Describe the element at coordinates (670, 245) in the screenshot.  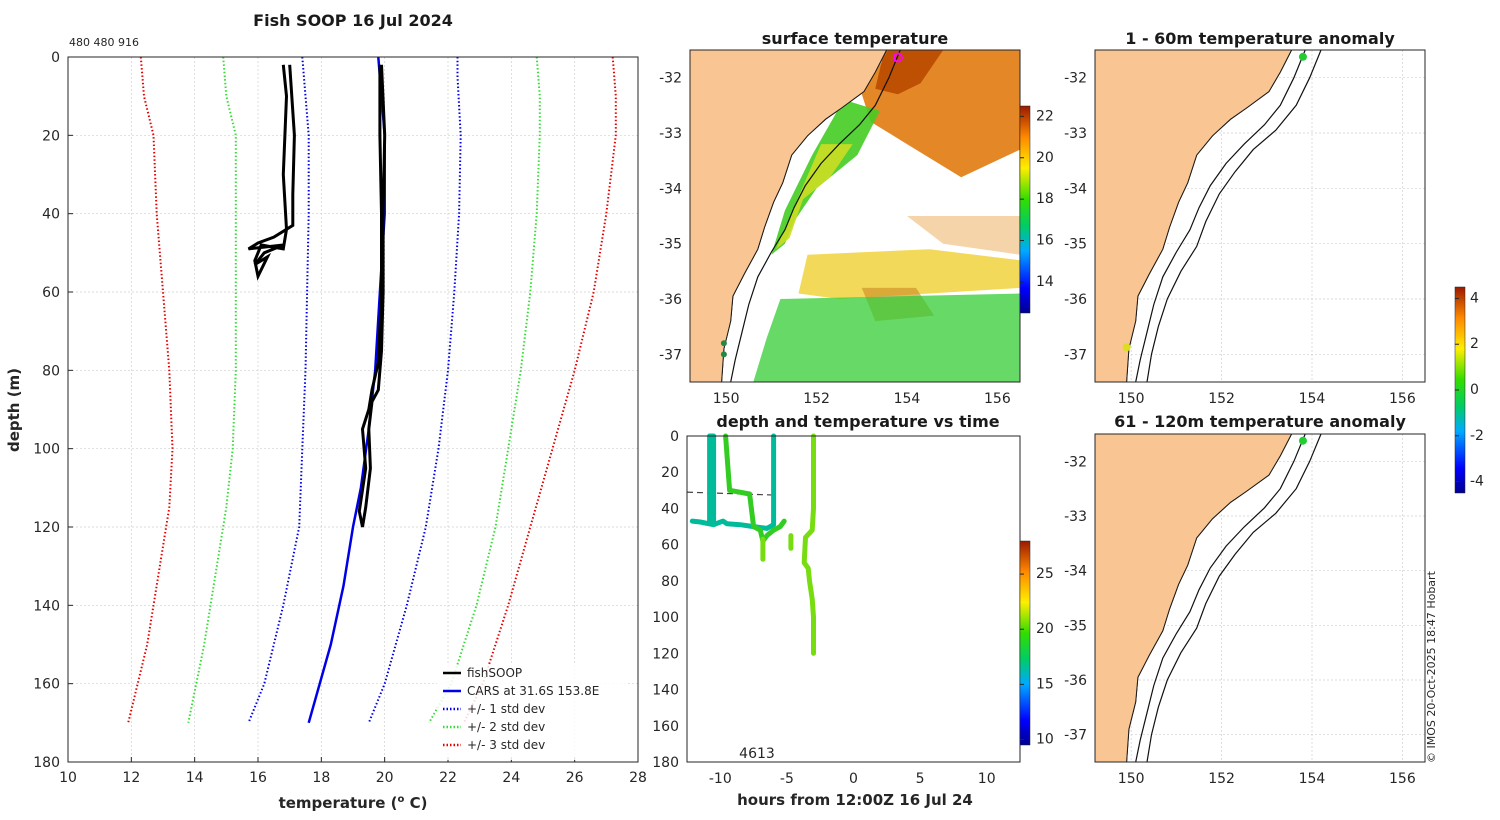
I see `sst-ytick-label: -35` at that location.